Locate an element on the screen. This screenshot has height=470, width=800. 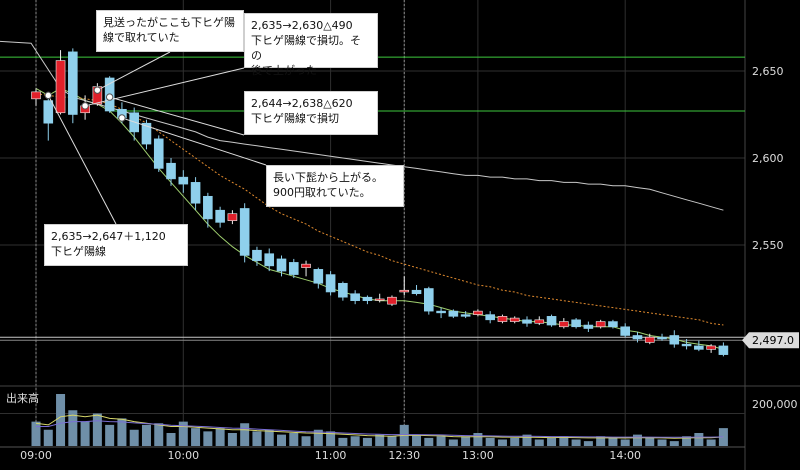
annotation-note: 2,635→2,647＋1,120 下ヒゲ陽線 is located at coordinates (116, 245).